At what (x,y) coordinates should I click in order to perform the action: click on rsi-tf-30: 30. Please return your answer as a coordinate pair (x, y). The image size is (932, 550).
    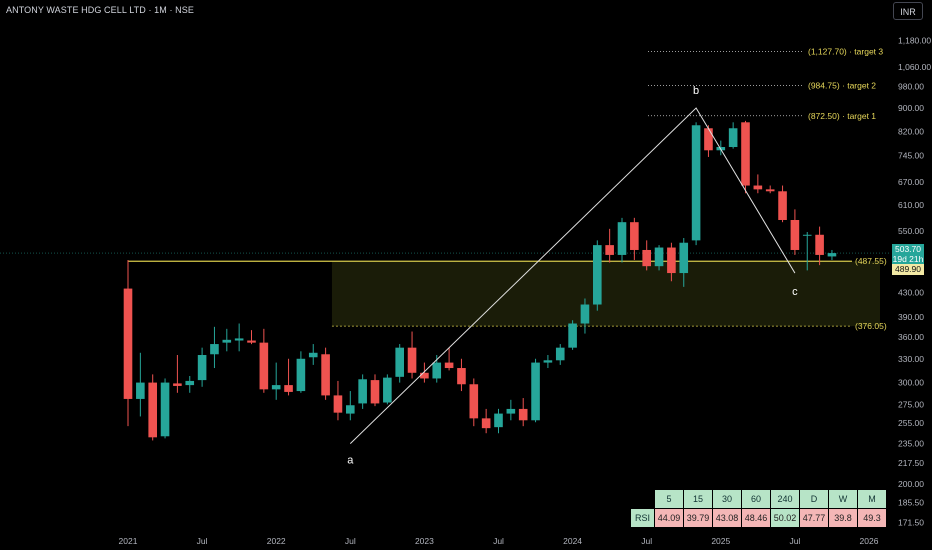
    Looking at the image, I should click on (727, 499).